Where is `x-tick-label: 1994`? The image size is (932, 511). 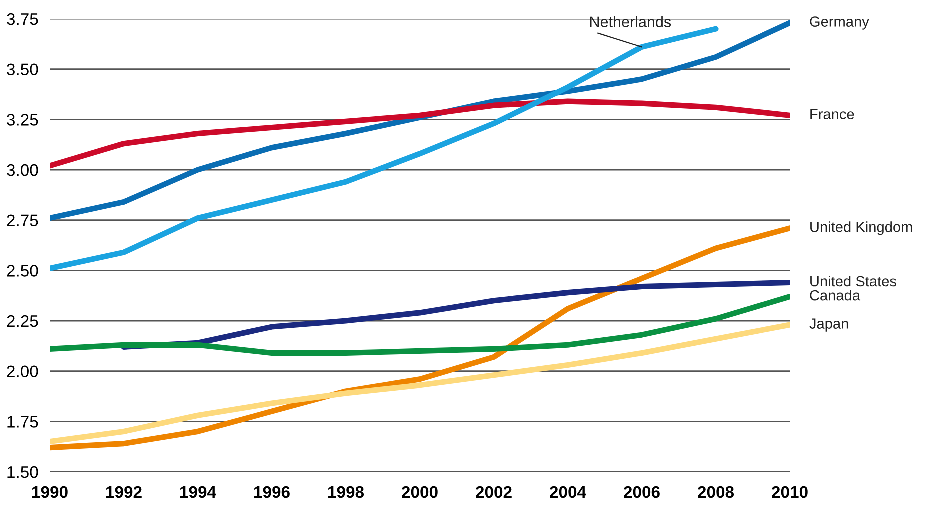
x-tick-label: 1994 is located at coordinates (198, 492).